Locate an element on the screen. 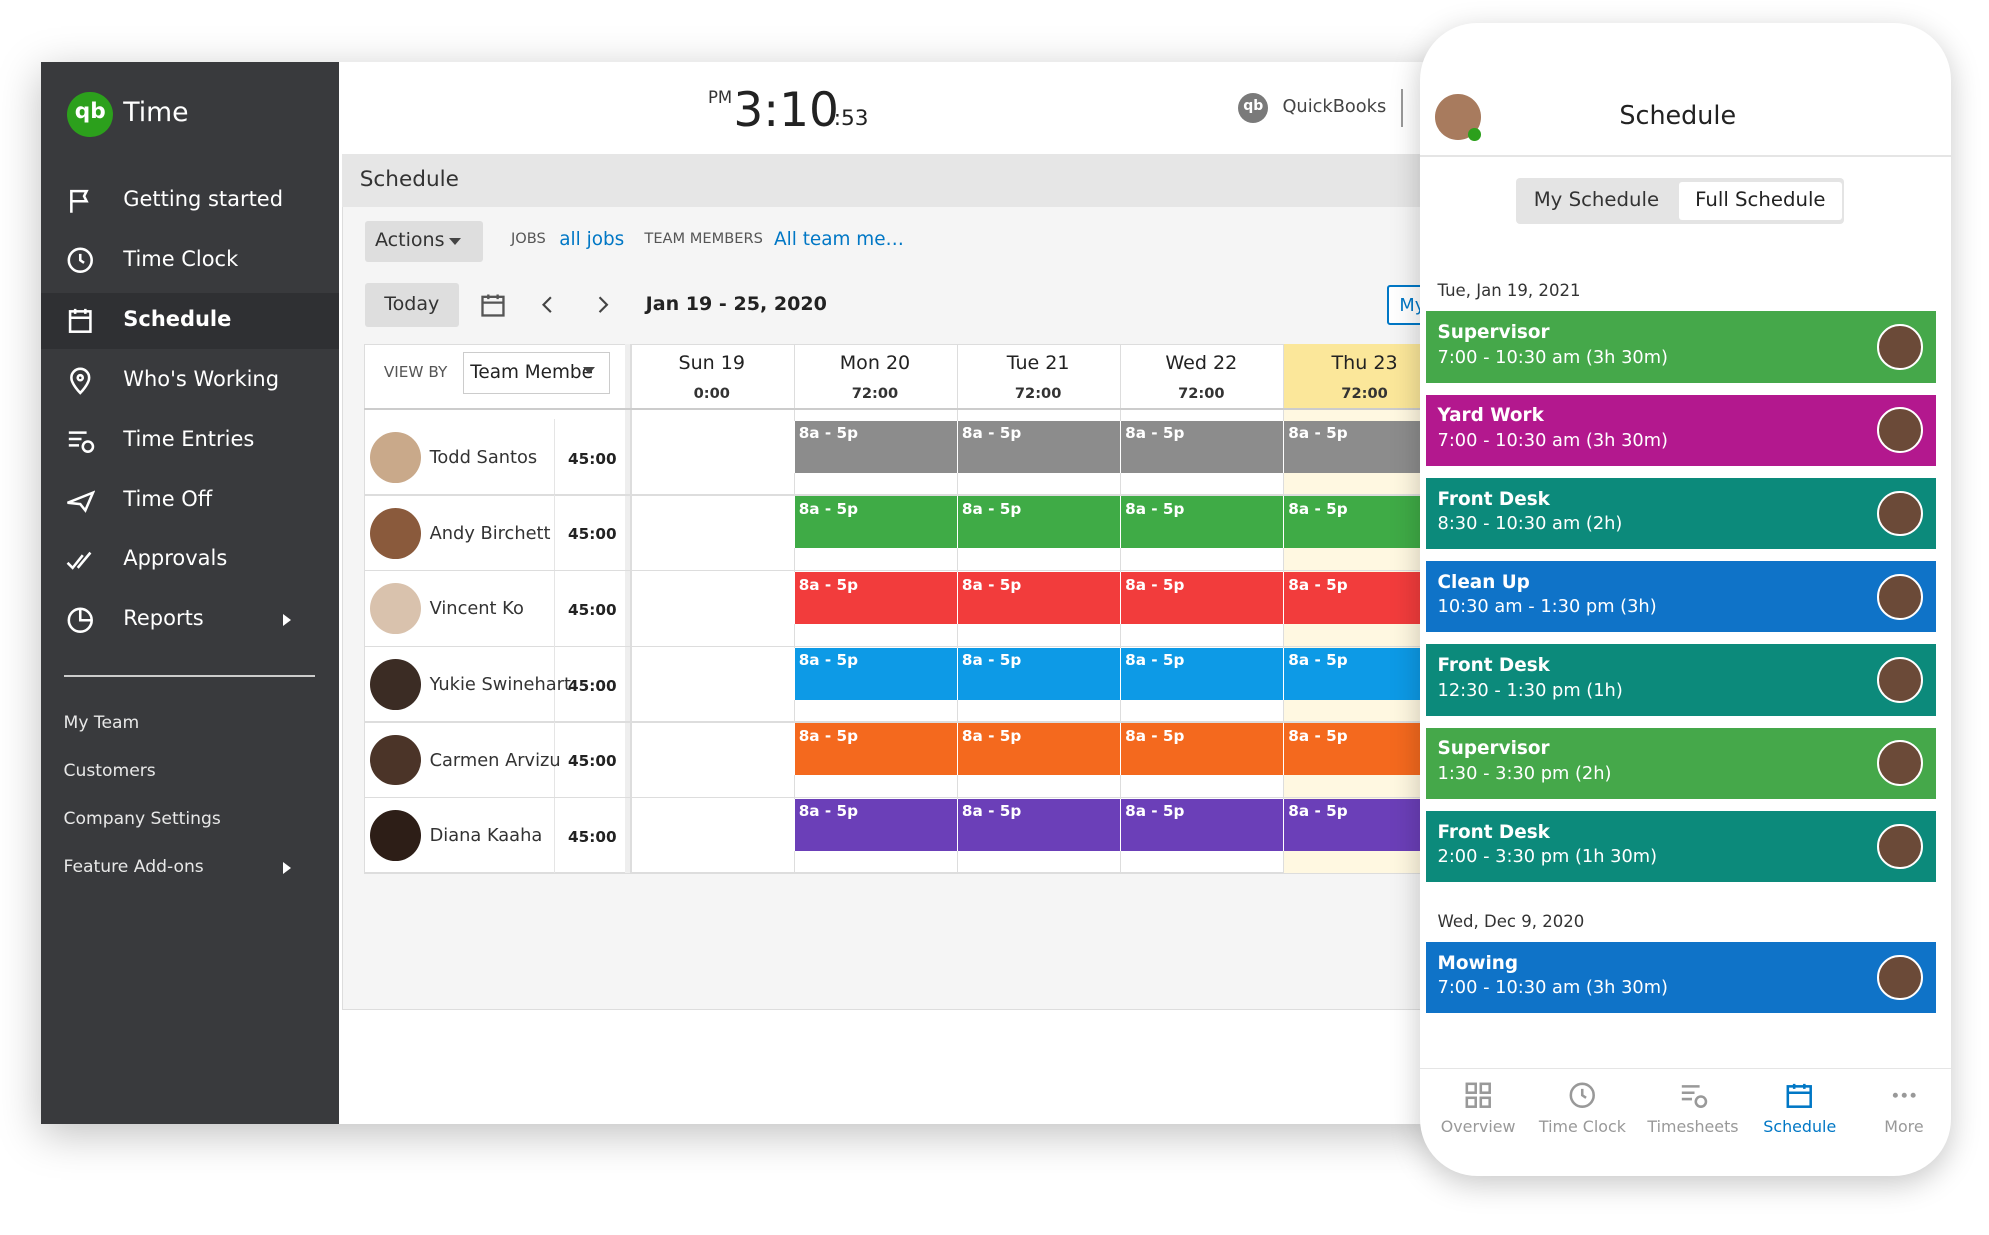 Image resolution: width=1989 pixels, height=1235 pixels. bottom-nav-label: Timesheets is located at coordinates (1693, 1126).